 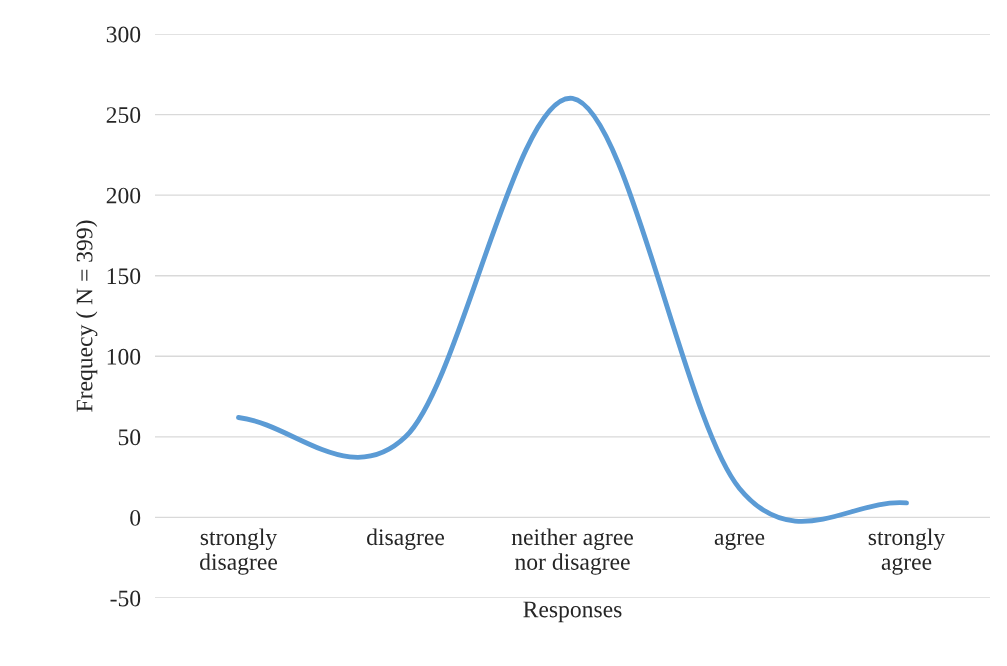 What do you see at coordinates (123, 195) in the screenshot?
I see `y-tick-label: 200` at bounding box center [123, 195].